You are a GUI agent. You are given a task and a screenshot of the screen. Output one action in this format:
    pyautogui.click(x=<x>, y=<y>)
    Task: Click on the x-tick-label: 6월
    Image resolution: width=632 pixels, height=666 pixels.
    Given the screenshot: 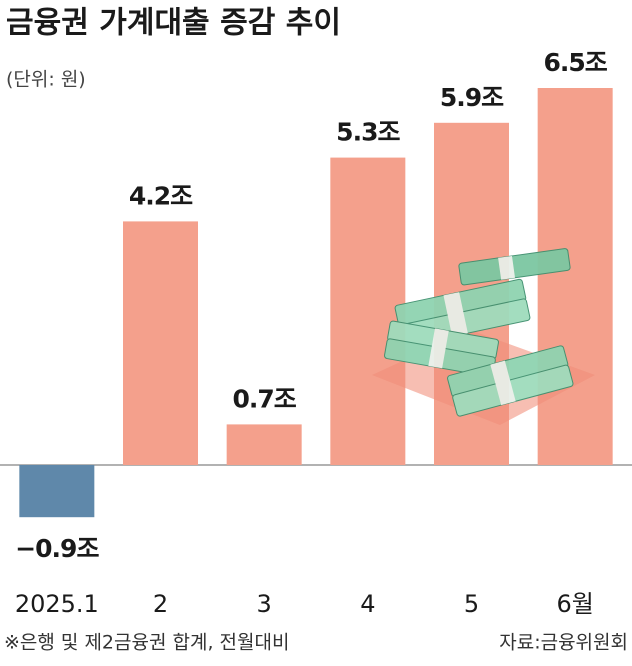 What is the action you would take?
    pyautogui.click(x=574, y=604)
    